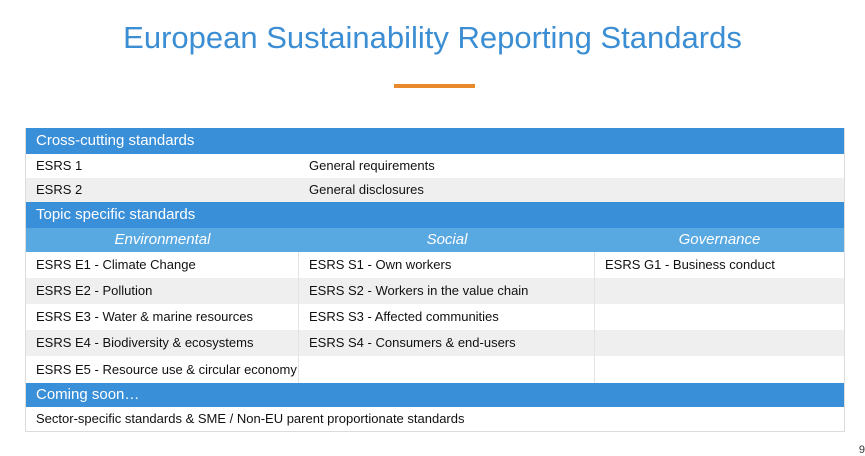 The image size is (865, 456). I want to click on topic-column-headers: Environmental Social Governance, so click(435, 240).